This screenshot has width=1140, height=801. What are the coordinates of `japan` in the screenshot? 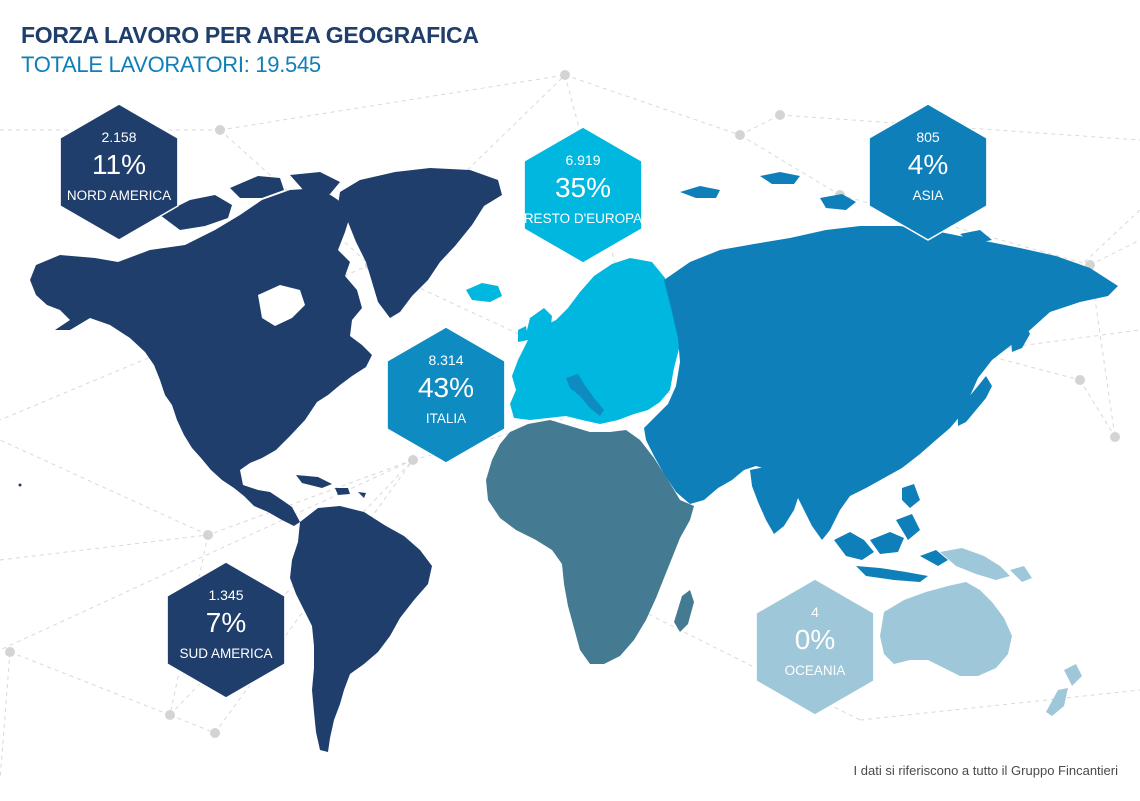 It's located at (994, 374).